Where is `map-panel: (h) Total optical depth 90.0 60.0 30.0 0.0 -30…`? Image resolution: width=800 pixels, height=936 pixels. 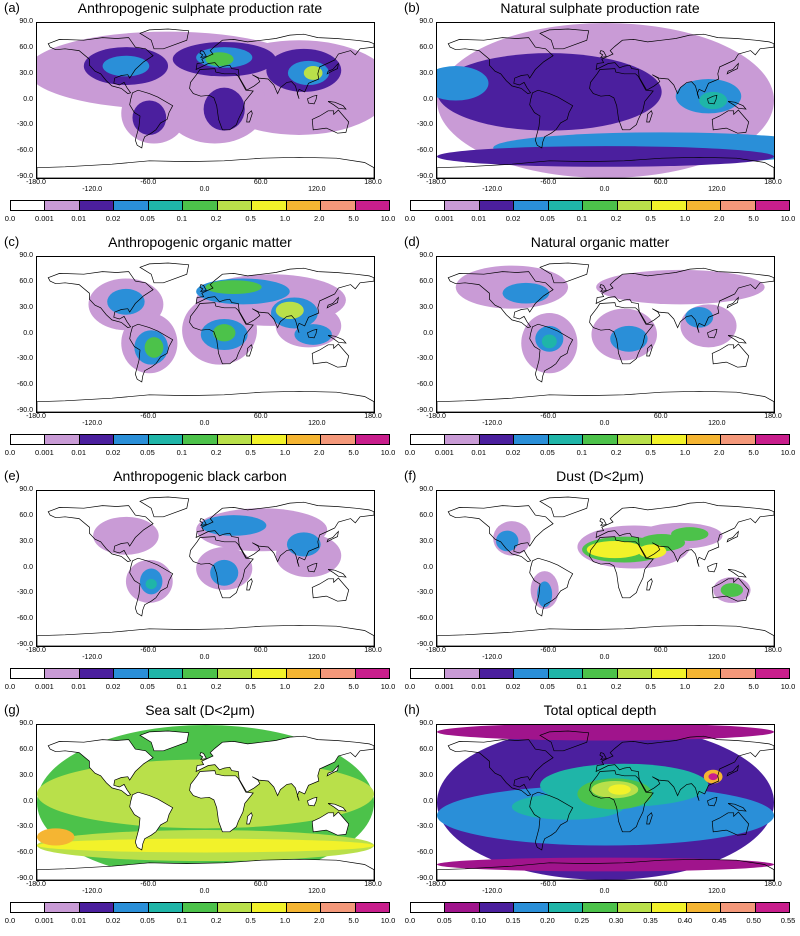 map-panel: (h) Total optical depth 90.0 60.0 30.0 0.0 -30… is located at coordinates (600, 819).